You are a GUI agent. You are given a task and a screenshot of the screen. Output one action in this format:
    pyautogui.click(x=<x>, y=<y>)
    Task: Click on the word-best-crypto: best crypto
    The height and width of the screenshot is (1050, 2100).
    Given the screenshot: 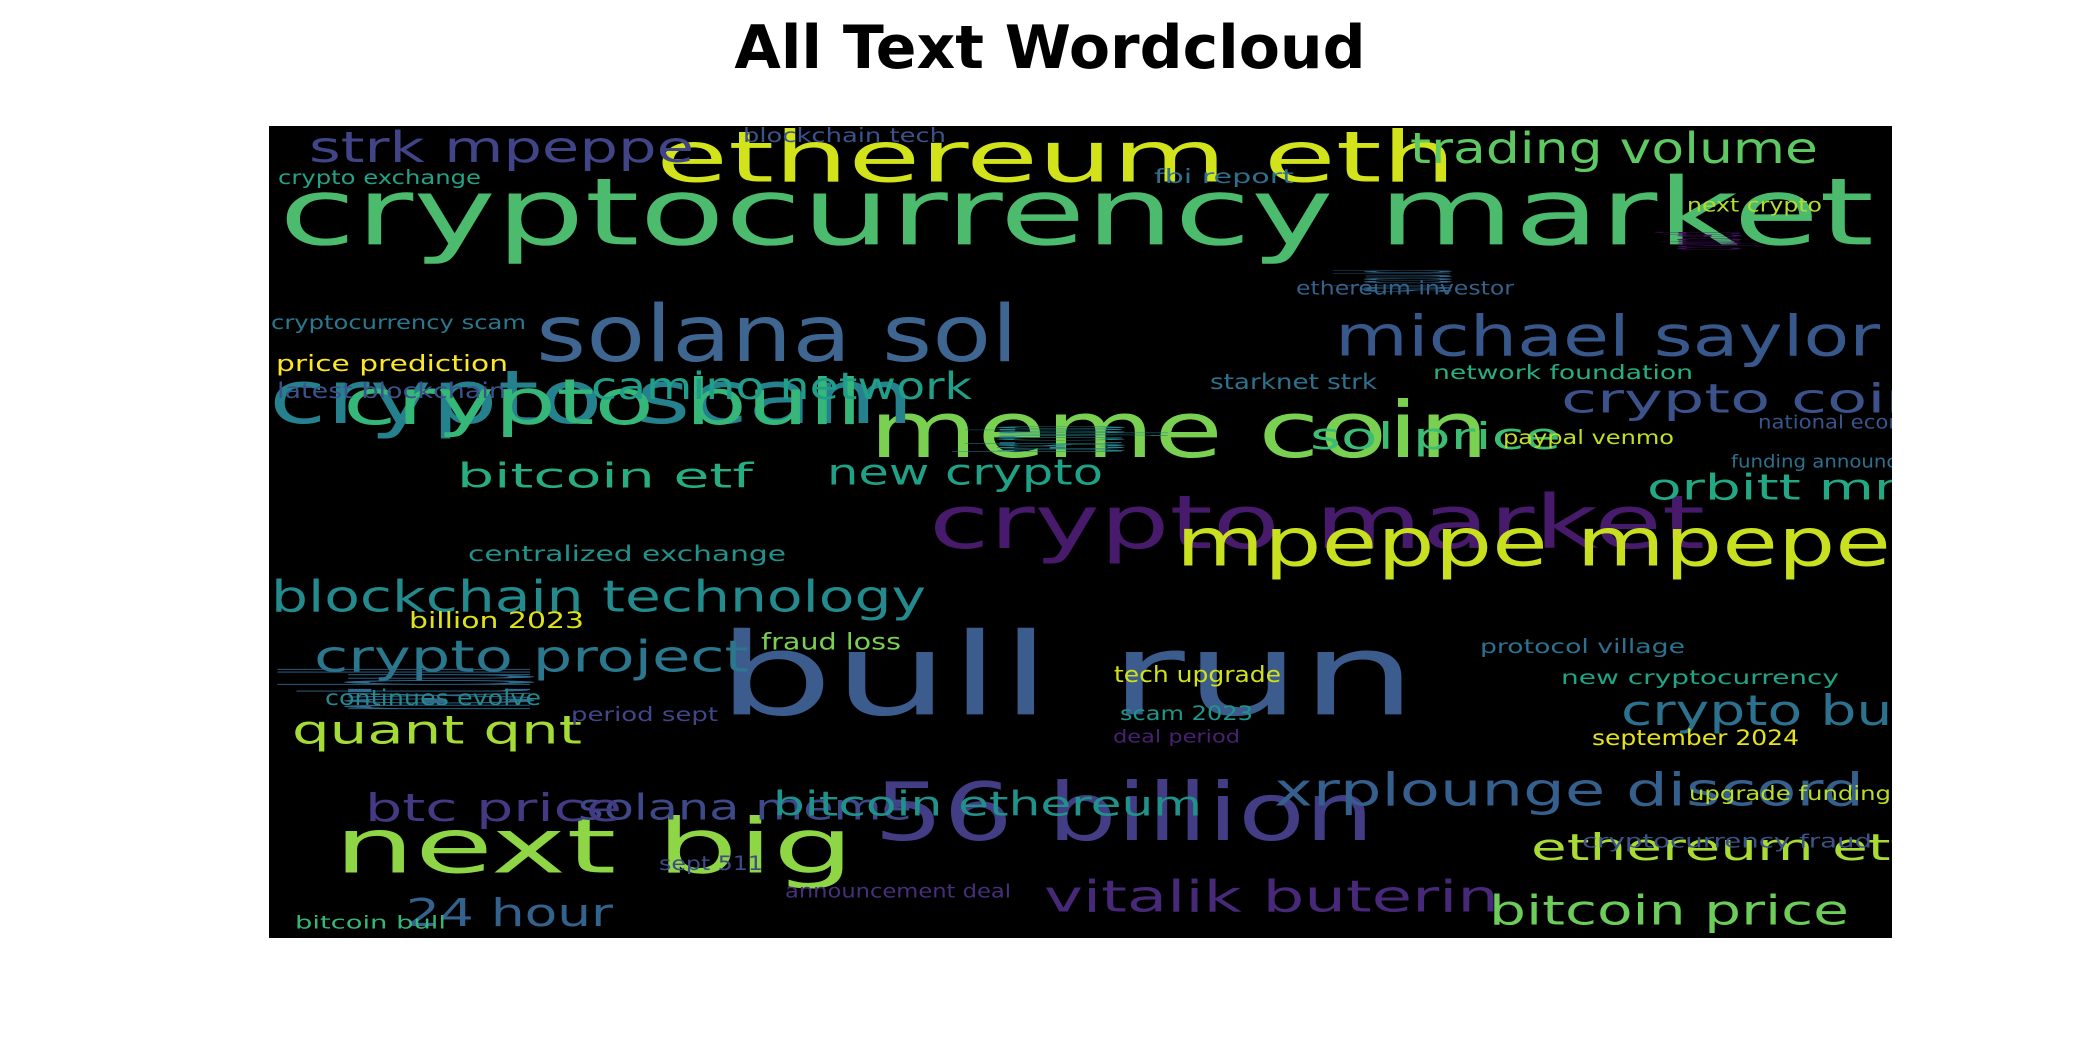 What is the action you would take?
    pyautogui.click(x=1045, y=439)
    